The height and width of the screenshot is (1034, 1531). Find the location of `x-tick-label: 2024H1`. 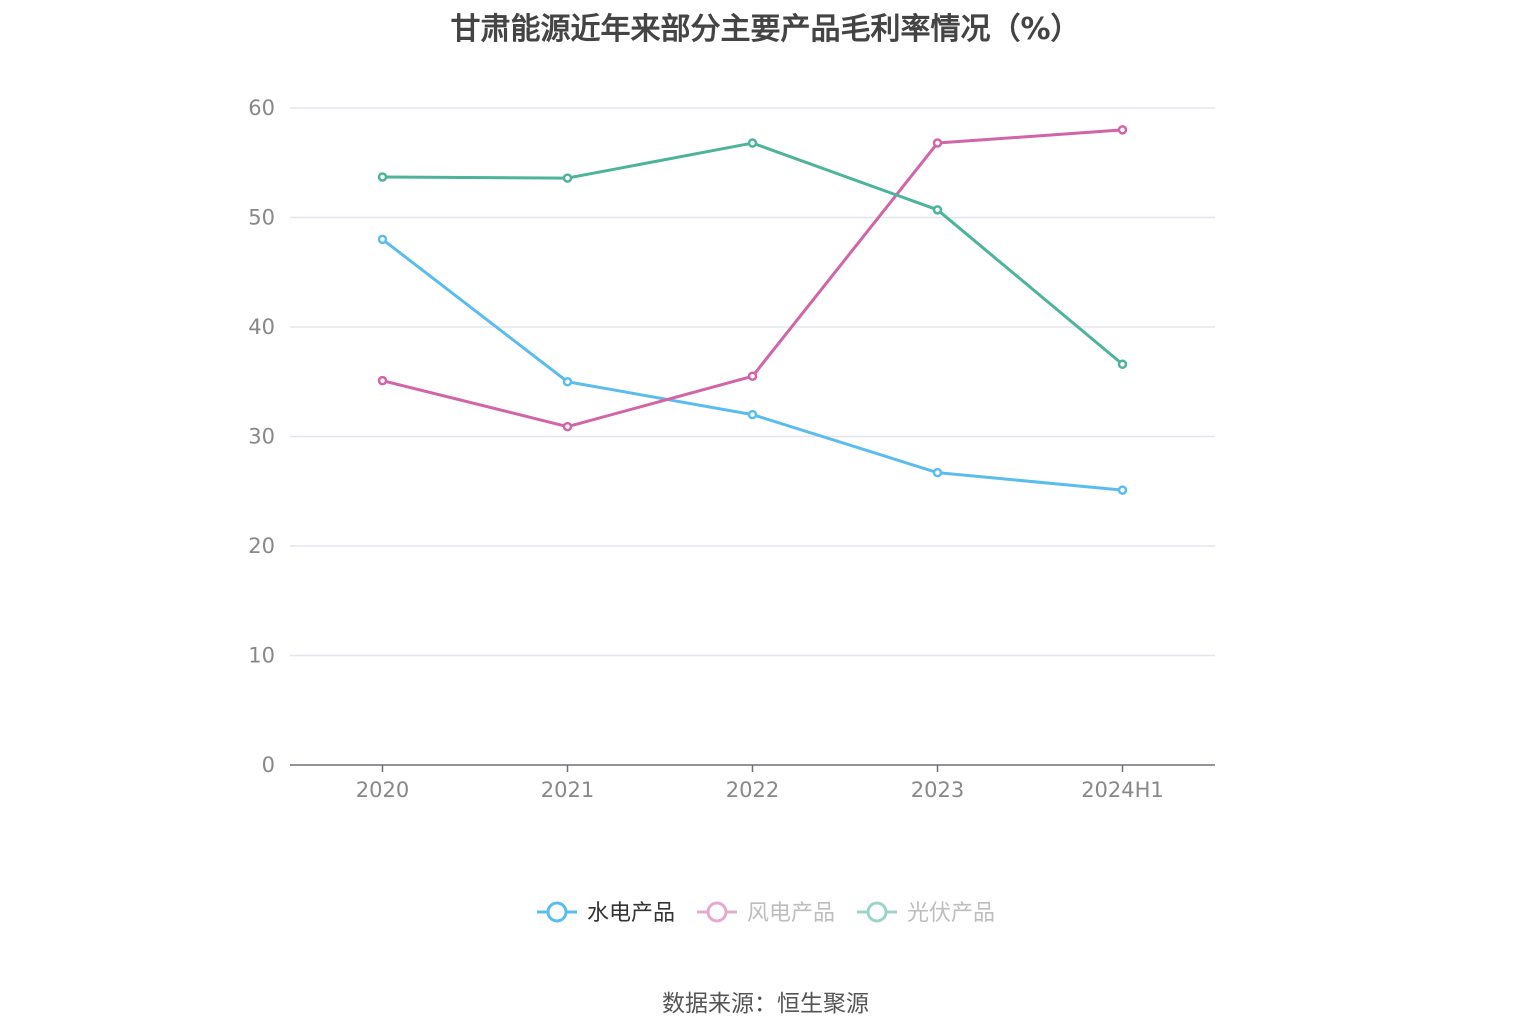

x-tick-label: 2024H1 is located at coordinates (1122, 790).